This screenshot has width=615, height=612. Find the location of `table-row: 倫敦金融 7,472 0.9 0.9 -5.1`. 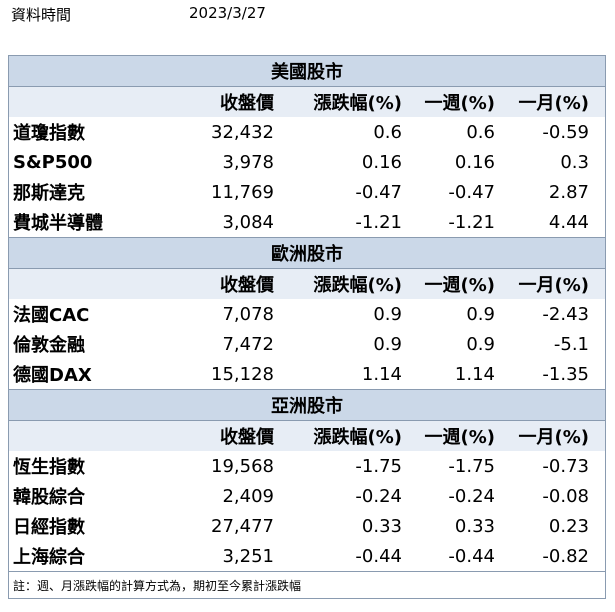

table-row: 倫敦金融 7,472 0.9 0.9 -5.1 is located at coordinates (307, 344).